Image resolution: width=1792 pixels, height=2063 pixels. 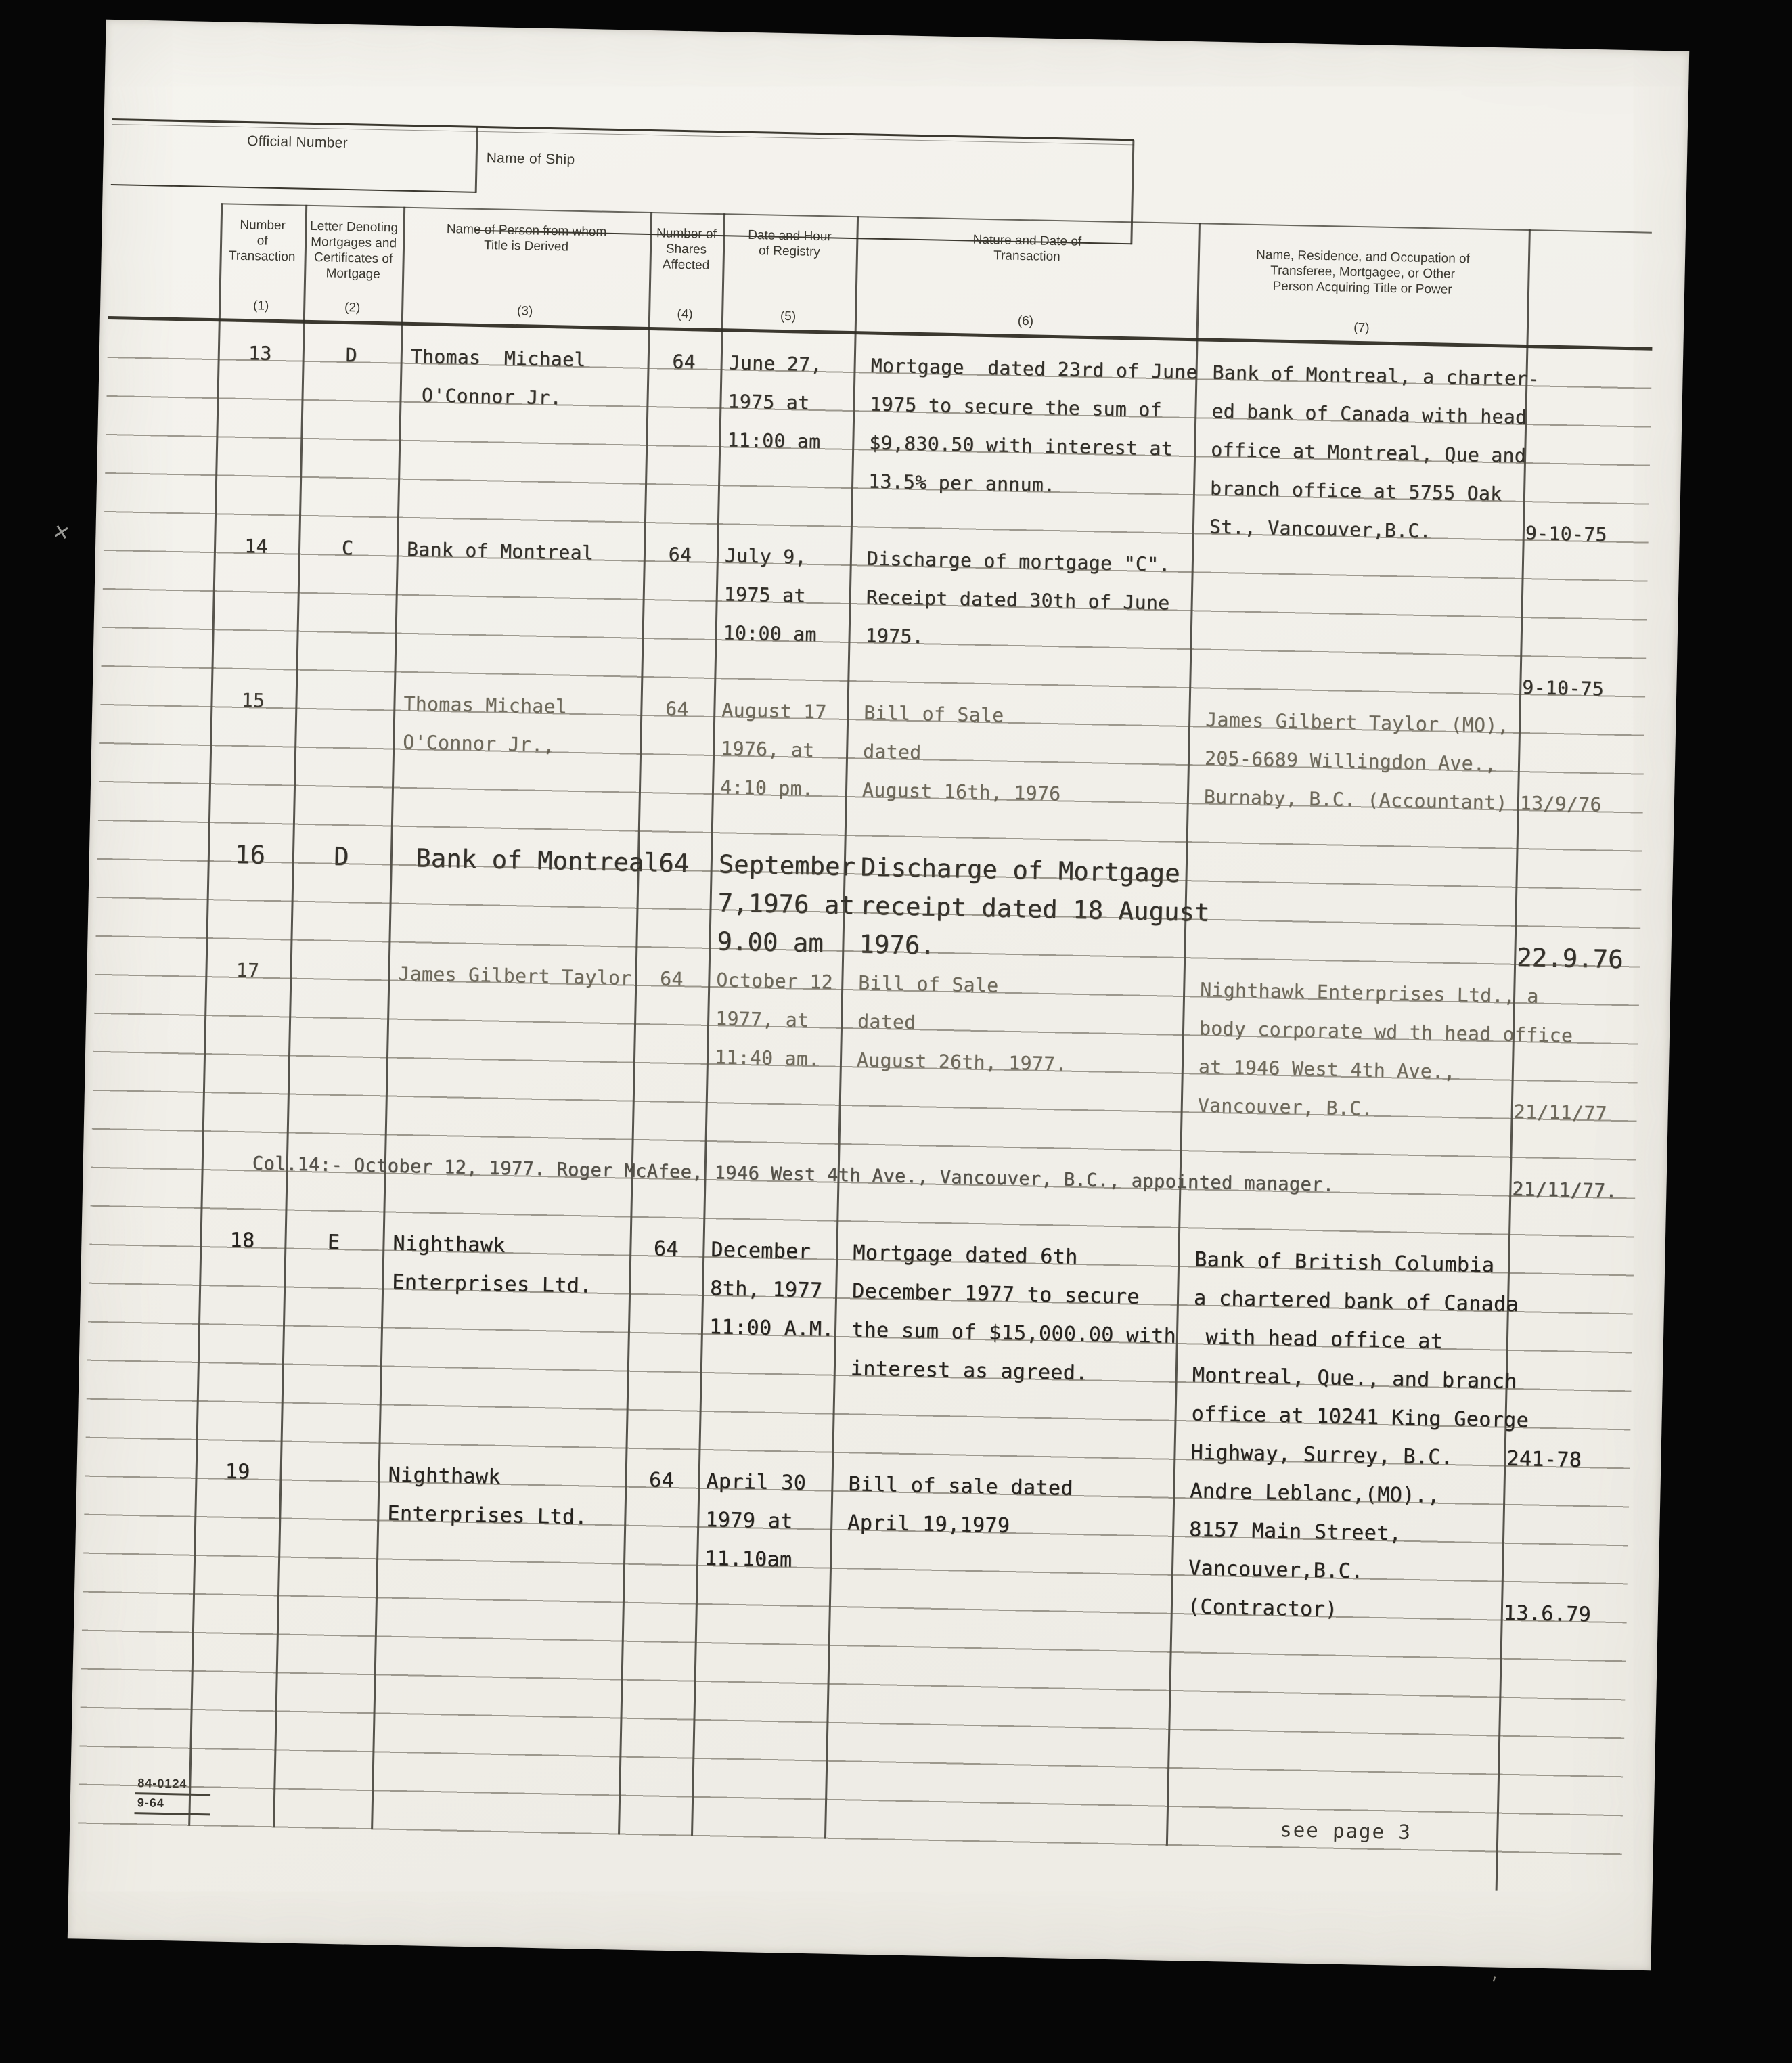 I want to click on transaction-nature: Bill of Sale dated August 16th, 1976, so click(x=961, y=753).